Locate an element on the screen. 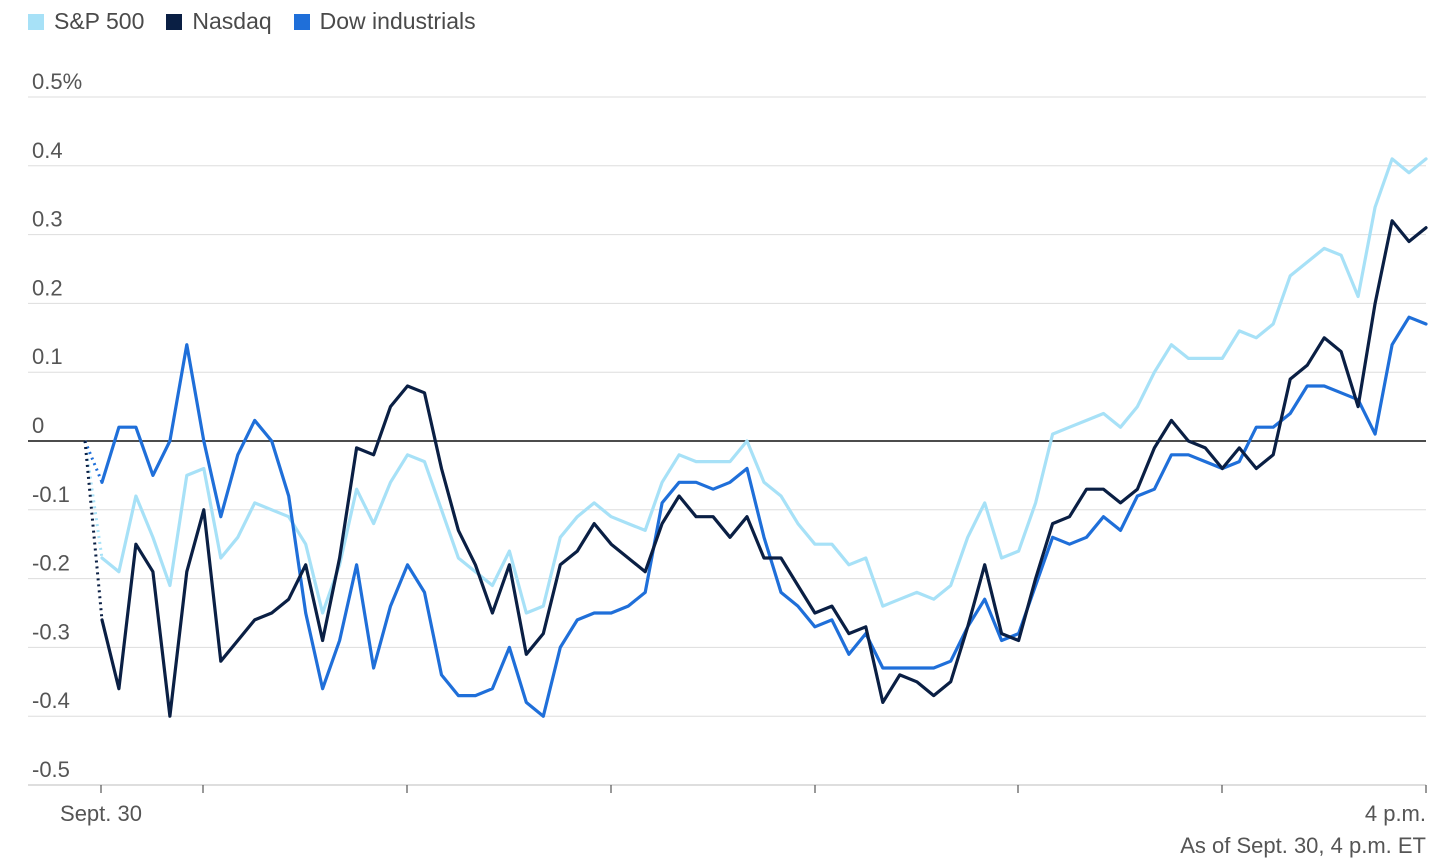 This screenshot has height=860, width=1456. legend-item-dow: Dow industrials is located at coordinates (384, 21).